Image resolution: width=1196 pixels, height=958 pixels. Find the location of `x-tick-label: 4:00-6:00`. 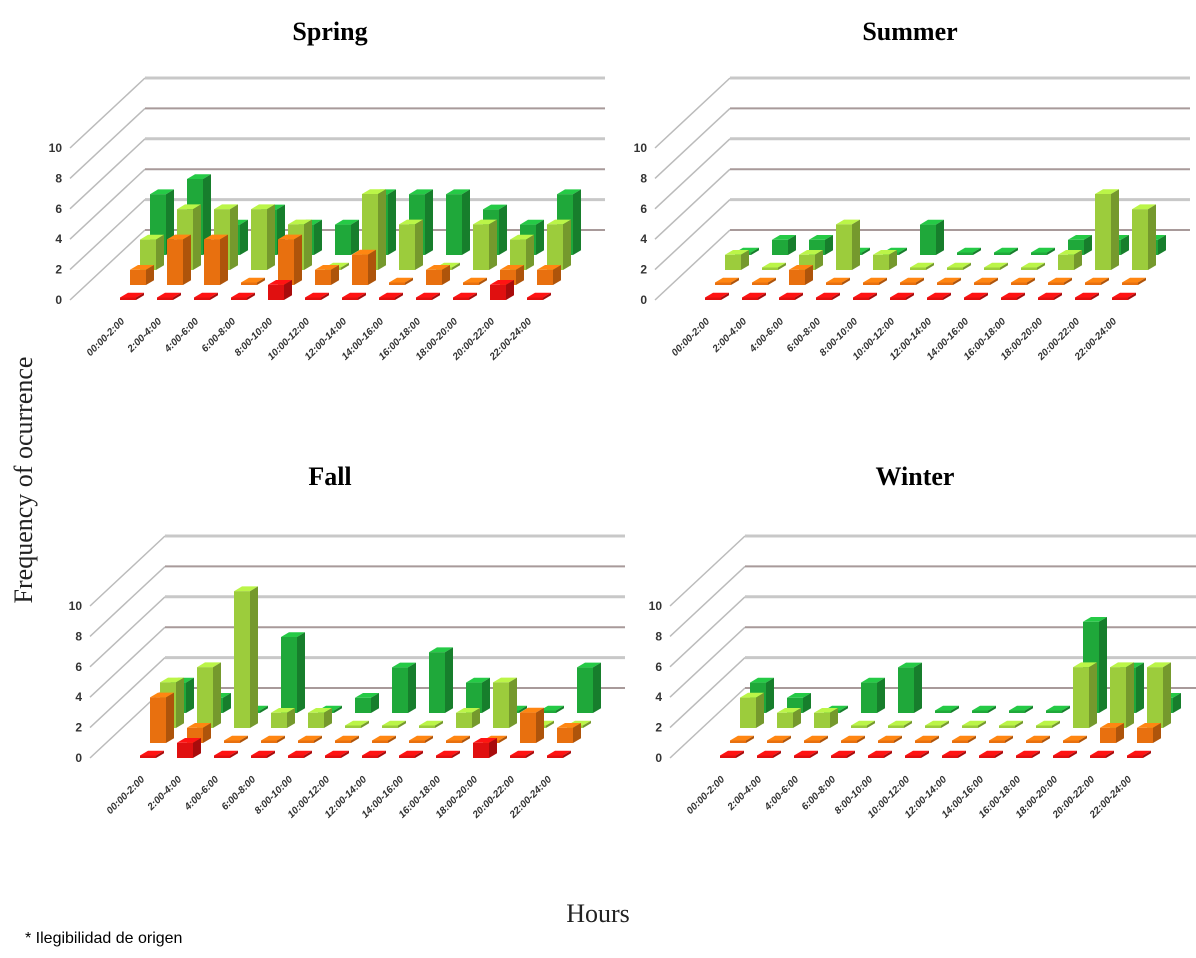

x-tick-label: 4:00-6:00 is located at coordinates (781, 793).